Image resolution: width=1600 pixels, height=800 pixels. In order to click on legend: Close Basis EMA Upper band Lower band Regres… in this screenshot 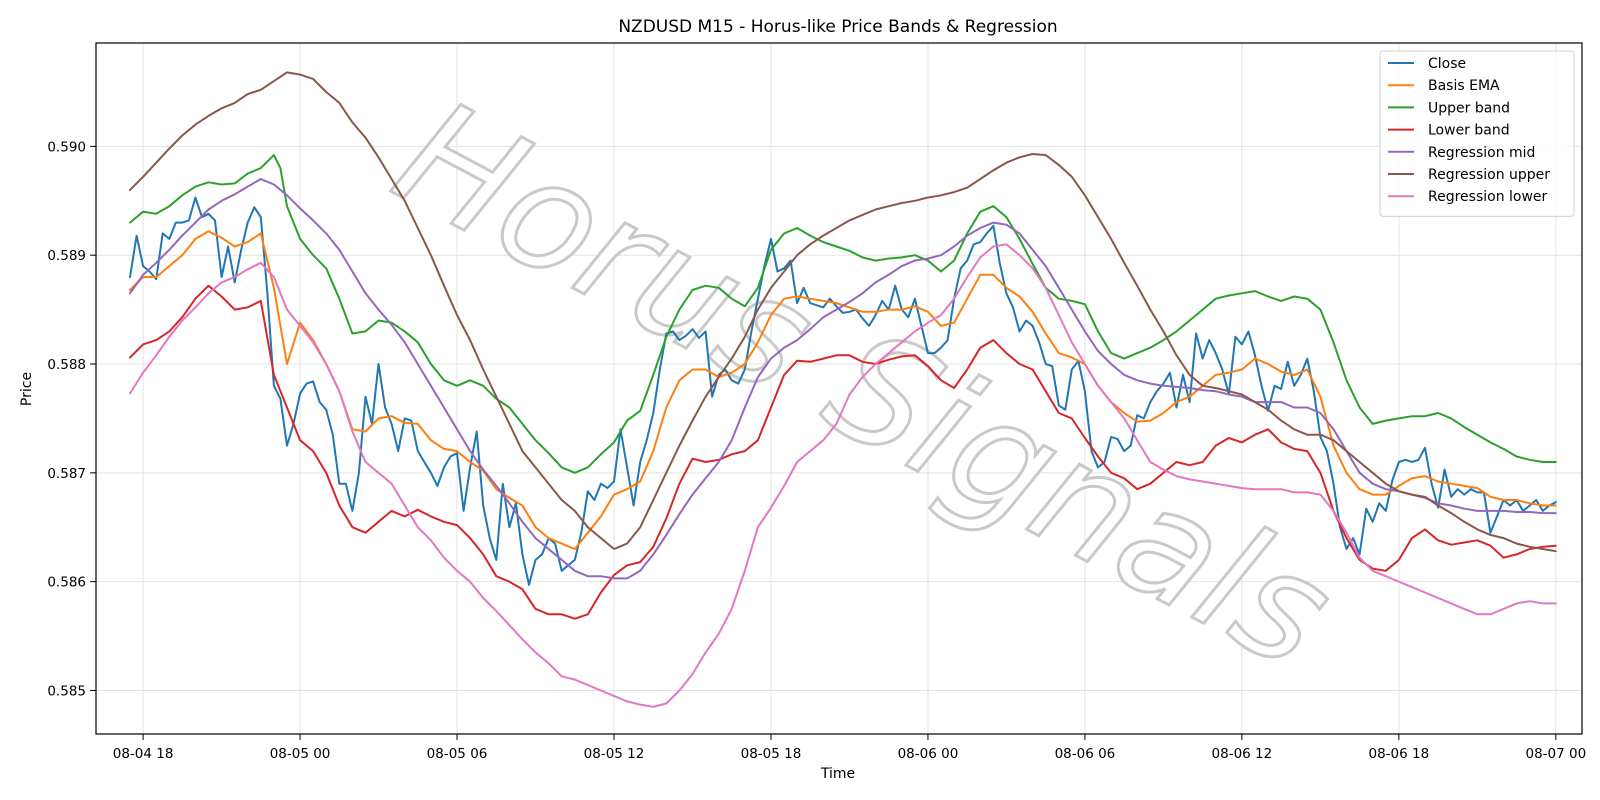, I will do `click(1477, 133)`.